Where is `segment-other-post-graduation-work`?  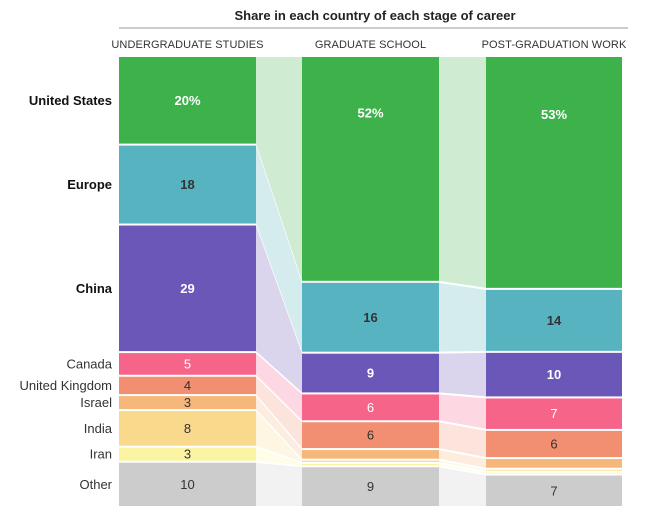
segment-other-post-graduation-work is located at coordinates (554, 490).